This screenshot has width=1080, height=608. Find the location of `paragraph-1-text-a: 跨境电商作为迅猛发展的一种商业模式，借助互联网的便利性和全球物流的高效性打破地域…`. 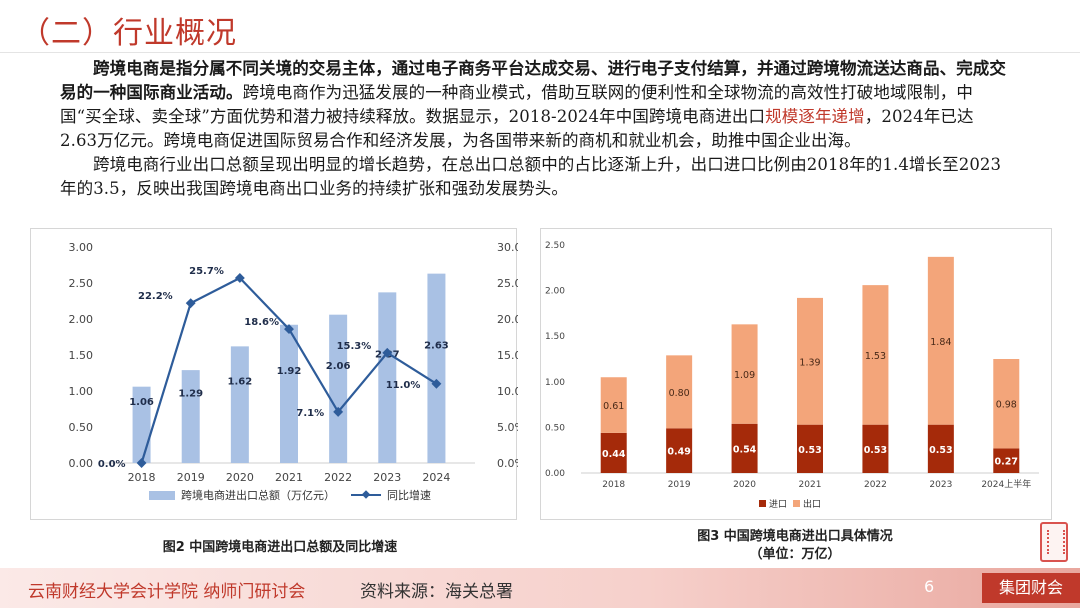

paragraph-1-text-a: 跨境电商作为迅猛发展的一种商业模式，借助互联网的便利性和全球物流的高效性打破地域… is located at coordinates (517, 104).